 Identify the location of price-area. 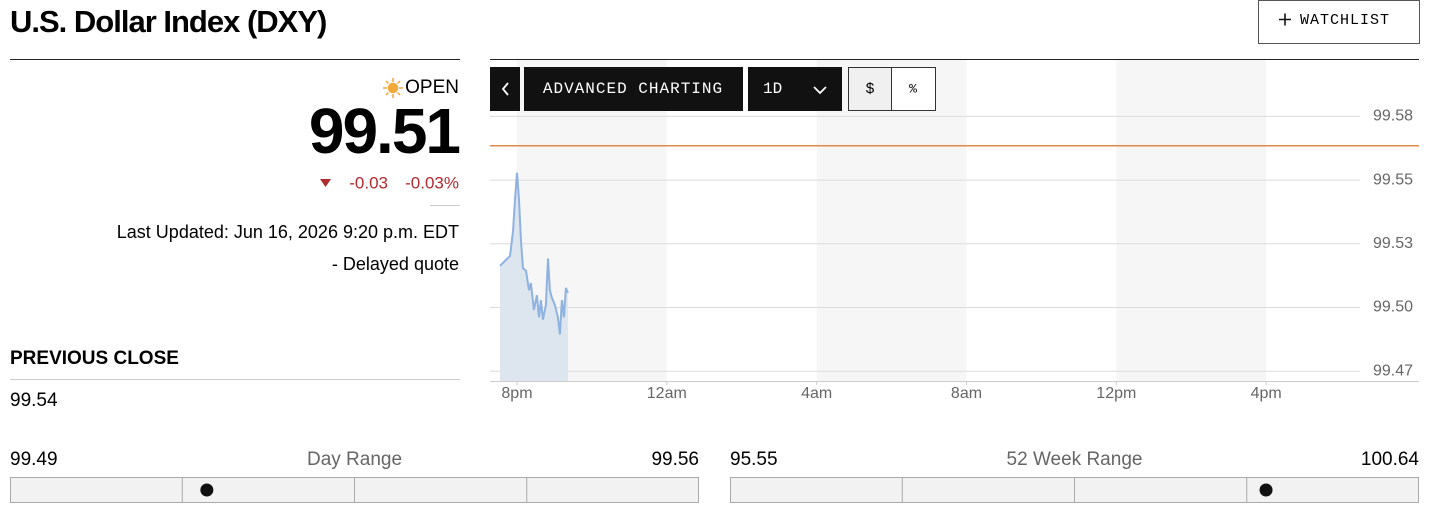
(534, 276).